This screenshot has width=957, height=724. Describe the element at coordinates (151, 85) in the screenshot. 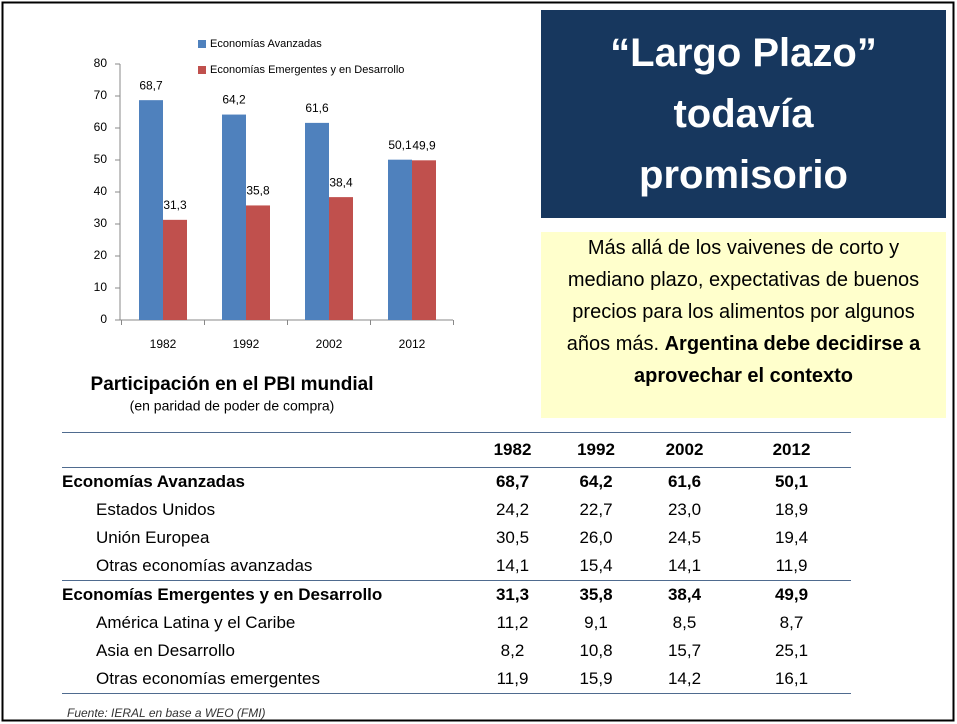

I see `data-label: 68,7` at that location.